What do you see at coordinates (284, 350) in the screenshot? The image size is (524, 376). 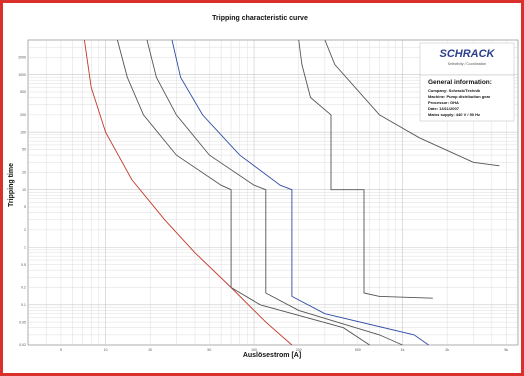 I see `x-tick-labels: 5 10 20 50 100 200 500 1k 2k 5k` at bounding box center [284, 350].